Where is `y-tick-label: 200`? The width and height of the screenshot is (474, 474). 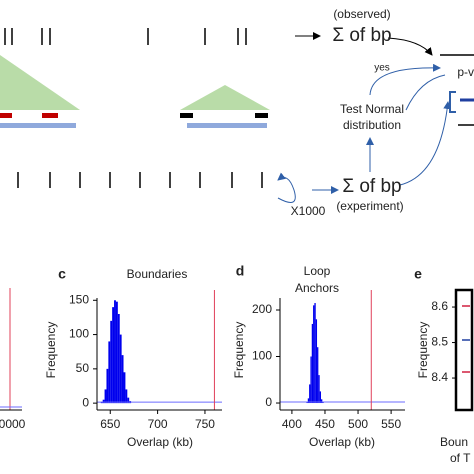
y-tick-label: 200 is located at coordinates (262, 309).